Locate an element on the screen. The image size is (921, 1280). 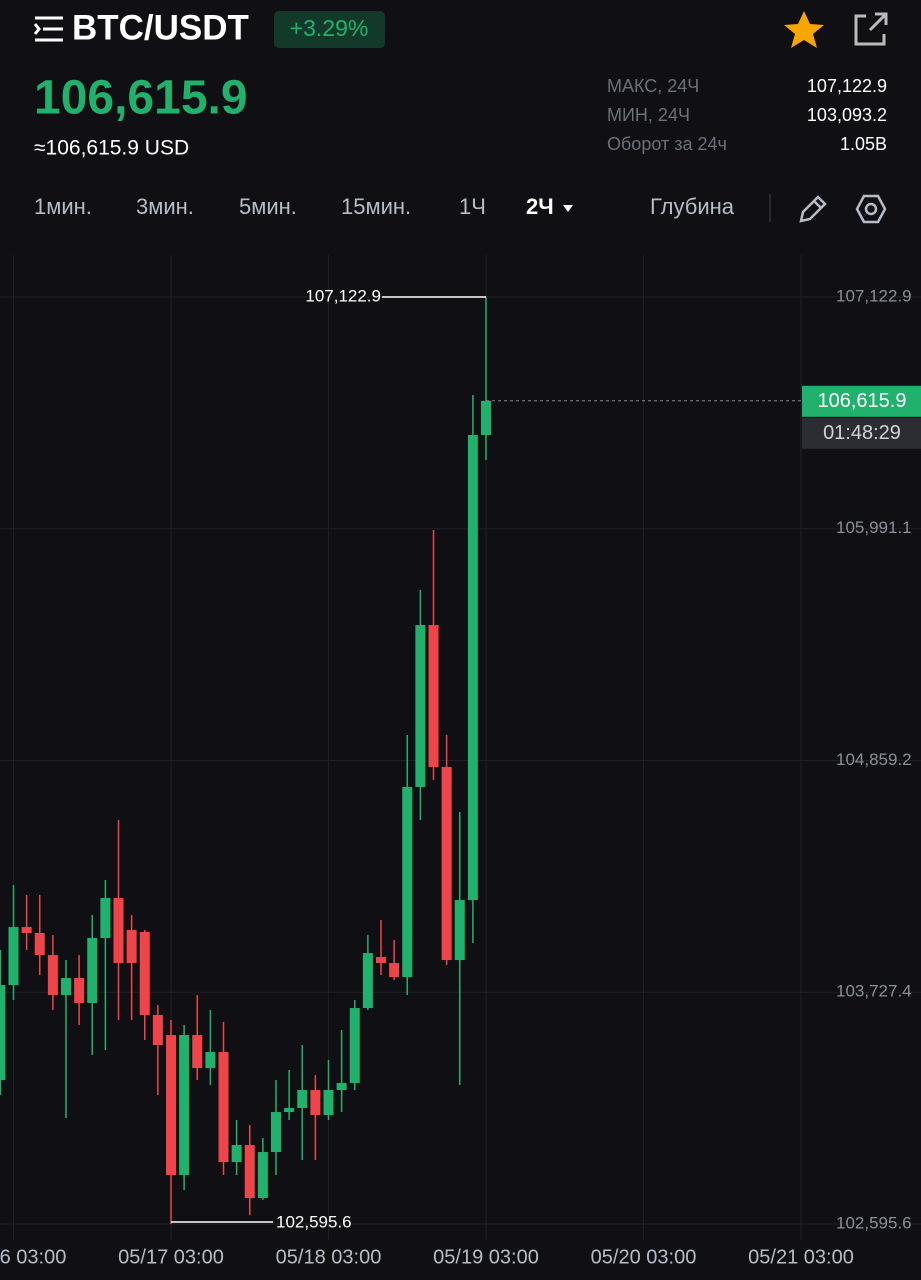
favorite-star is located at coordinates (804, 29).